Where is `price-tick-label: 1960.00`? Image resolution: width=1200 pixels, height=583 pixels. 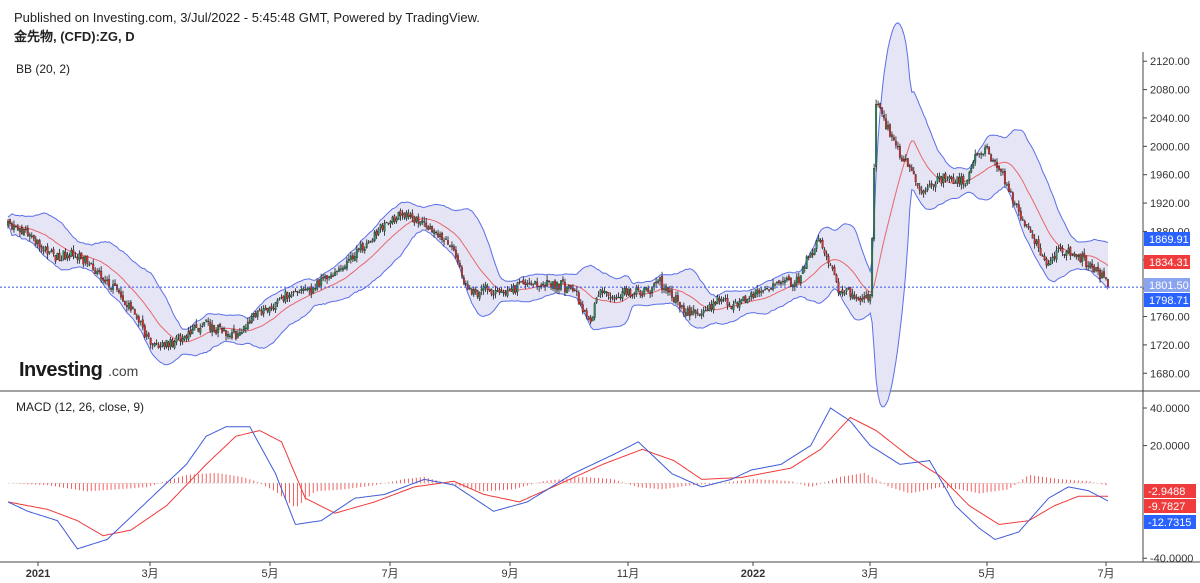
price-tick-label: 1960.00 is located at coordinates (1170, 176).